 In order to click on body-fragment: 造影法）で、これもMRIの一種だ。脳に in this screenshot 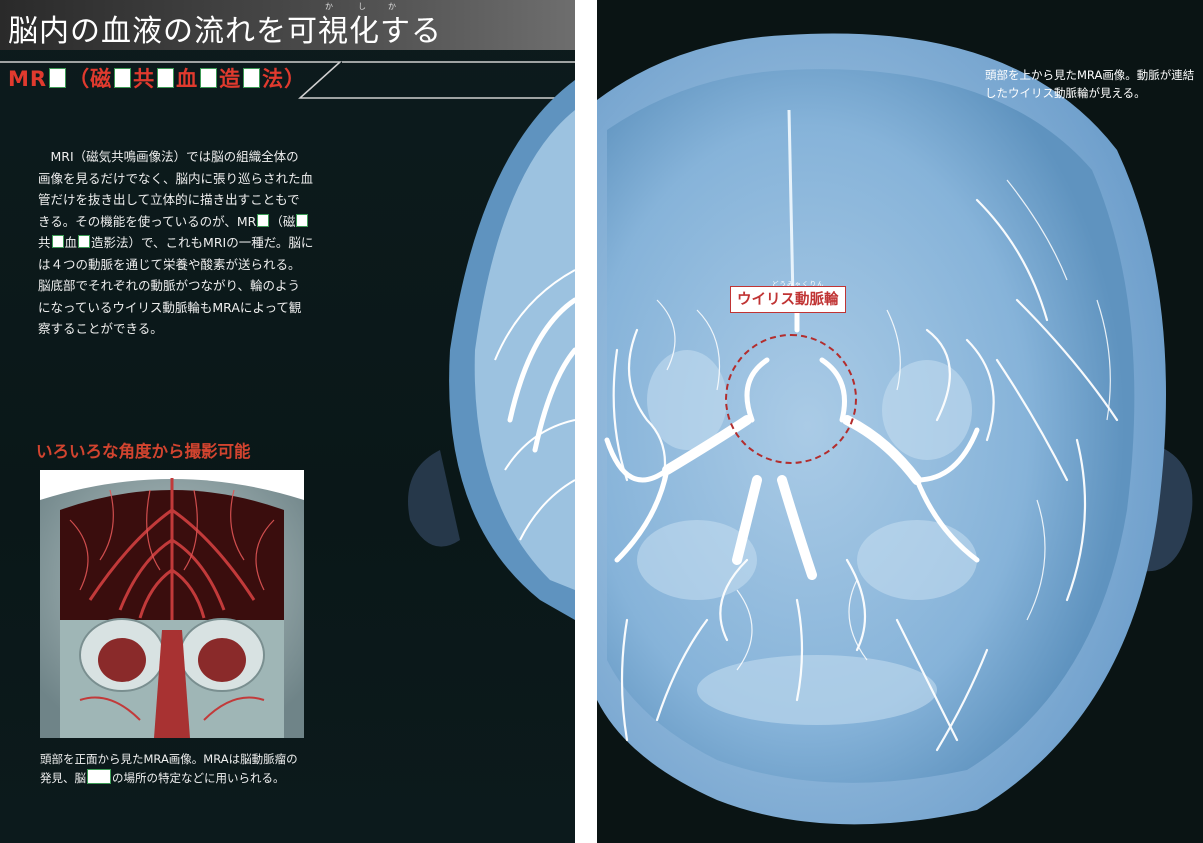, I will do `click(202, 242)`.